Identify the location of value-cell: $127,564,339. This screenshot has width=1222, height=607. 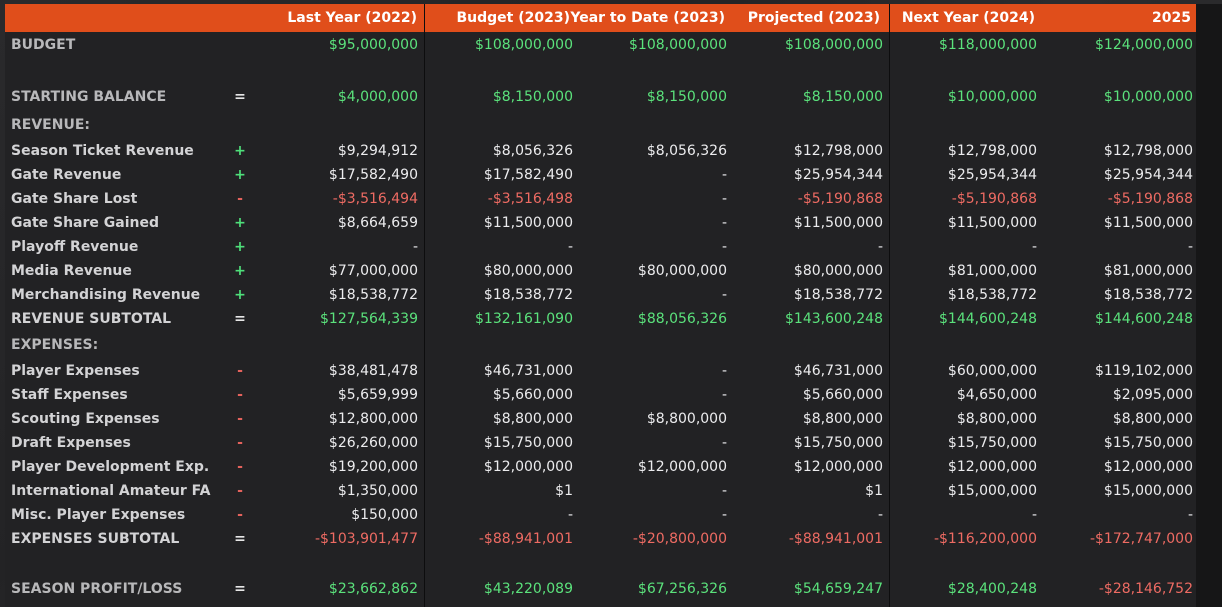
(369, 319).